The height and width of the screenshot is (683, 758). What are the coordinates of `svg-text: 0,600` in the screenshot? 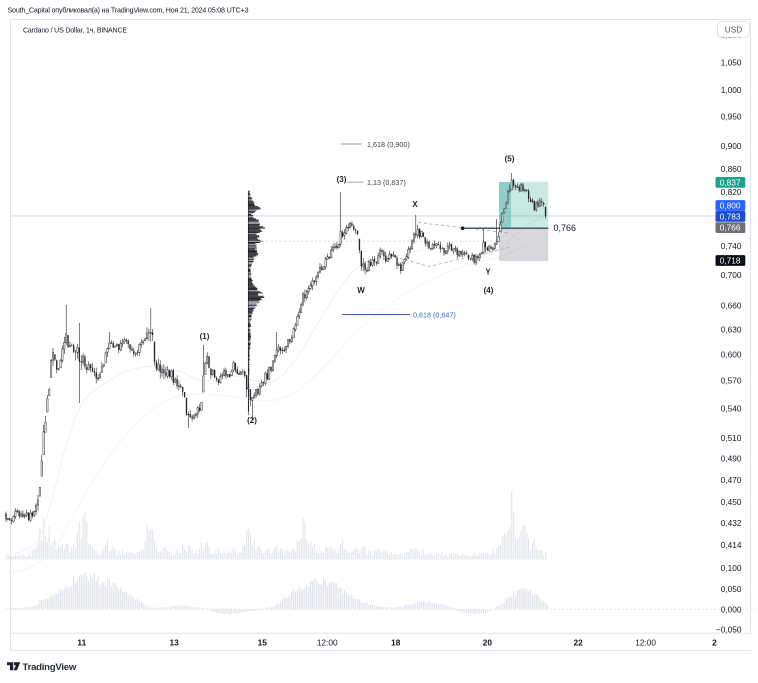 It's located at (731, 354).